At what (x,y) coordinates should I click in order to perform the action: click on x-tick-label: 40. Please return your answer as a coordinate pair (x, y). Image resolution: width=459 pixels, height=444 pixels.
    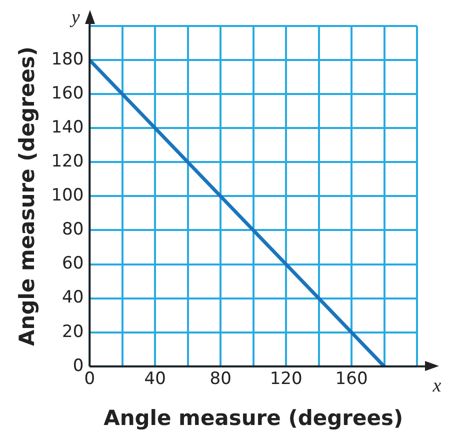
    Looking at the image, I should click on (155, 379).